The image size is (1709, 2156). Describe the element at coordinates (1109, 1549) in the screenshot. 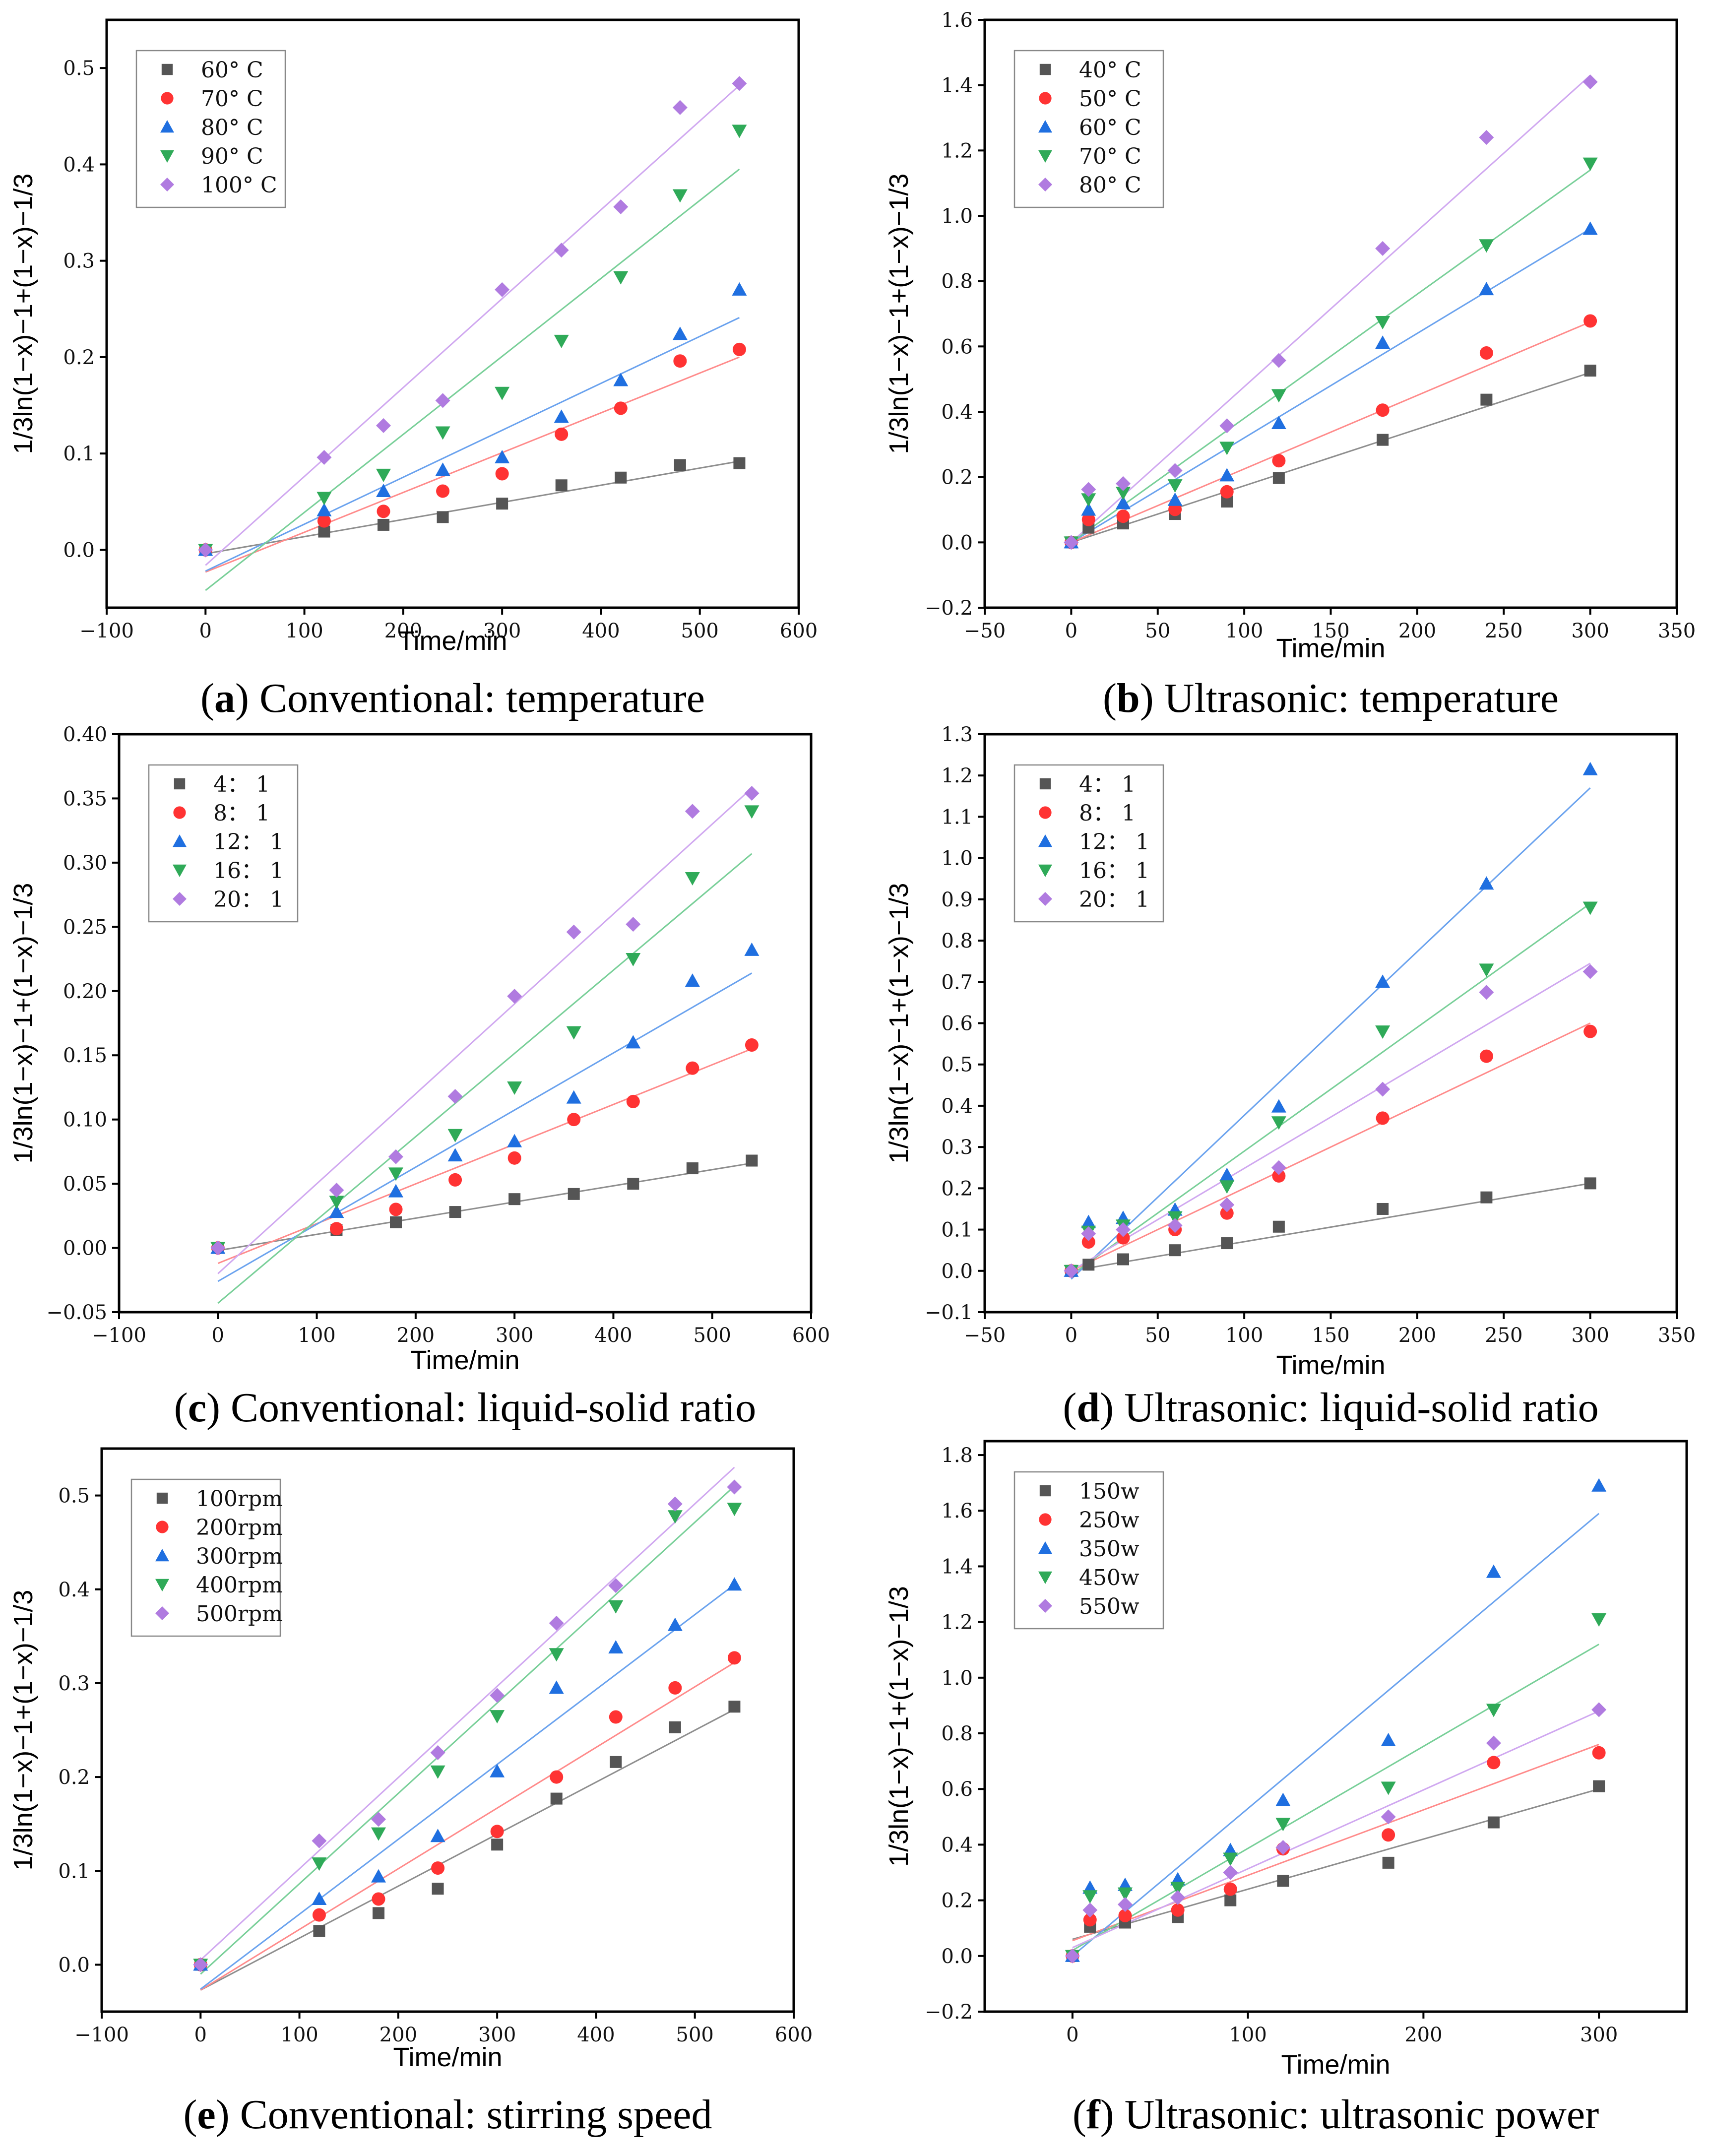

I see `legend-label: 350w` at that location.